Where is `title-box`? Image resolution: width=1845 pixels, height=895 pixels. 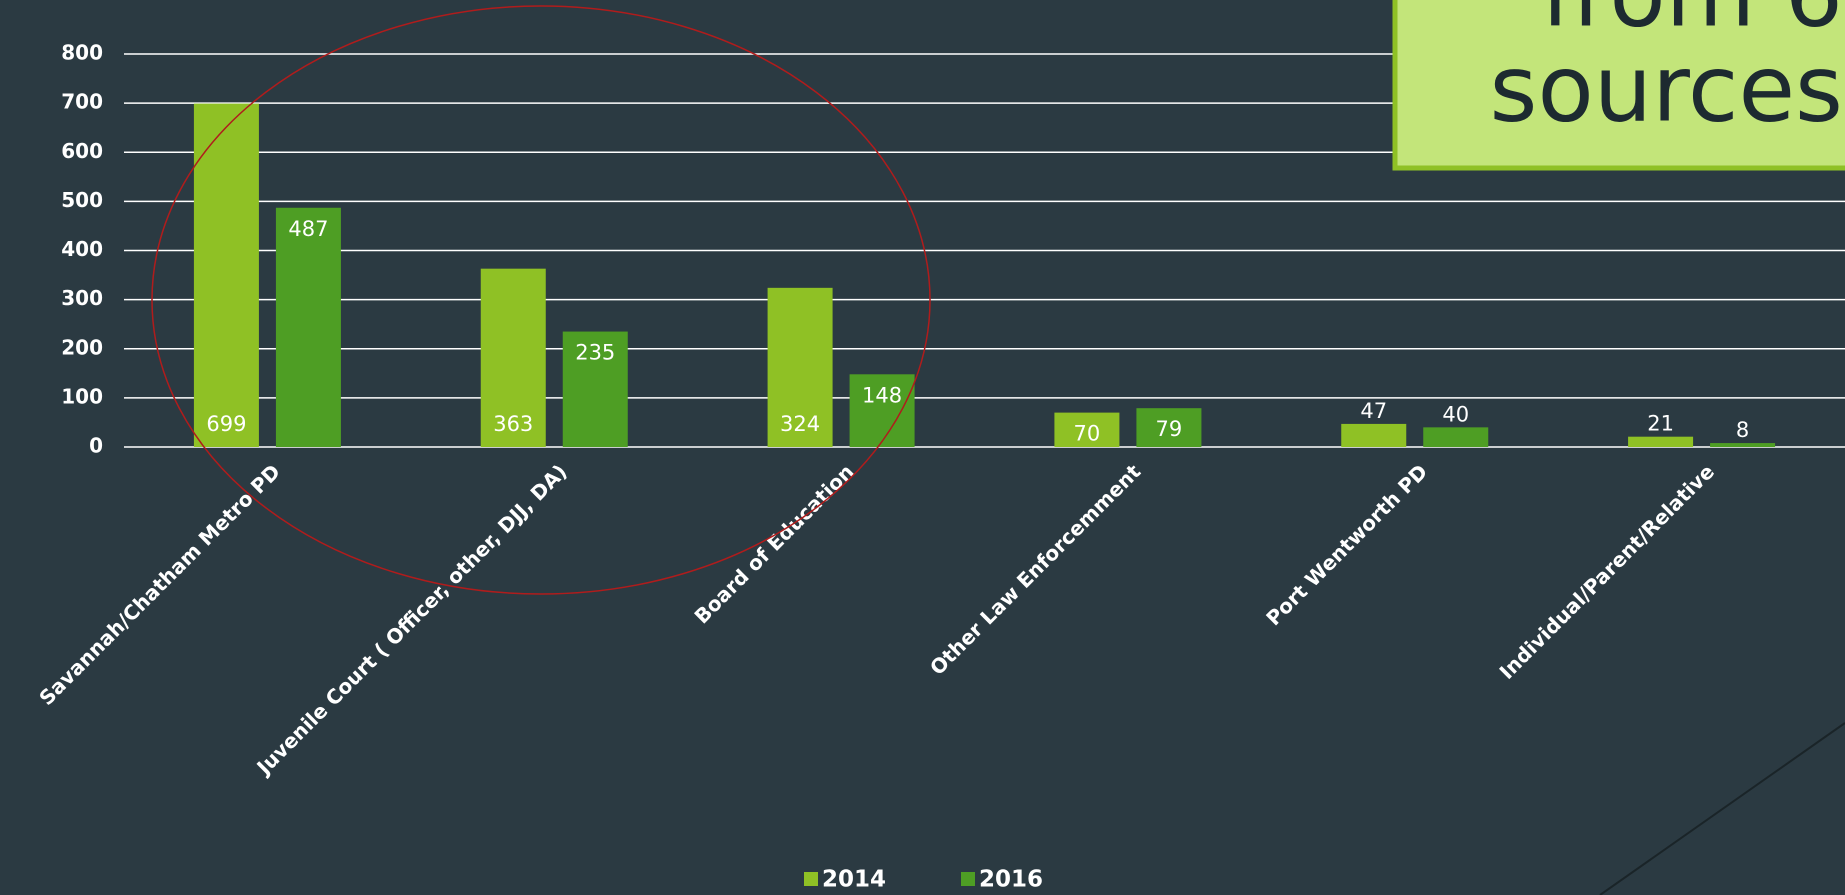
title-box is located at coordinates (1618, 85).